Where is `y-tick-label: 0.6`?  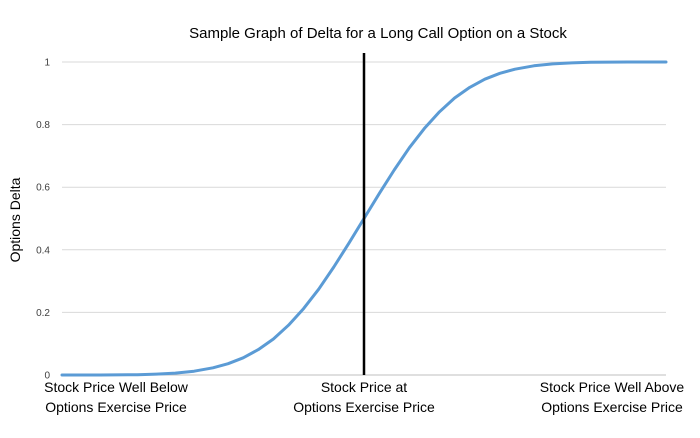
y-tick-label: 0.6 is located at coordinates (43, 188).